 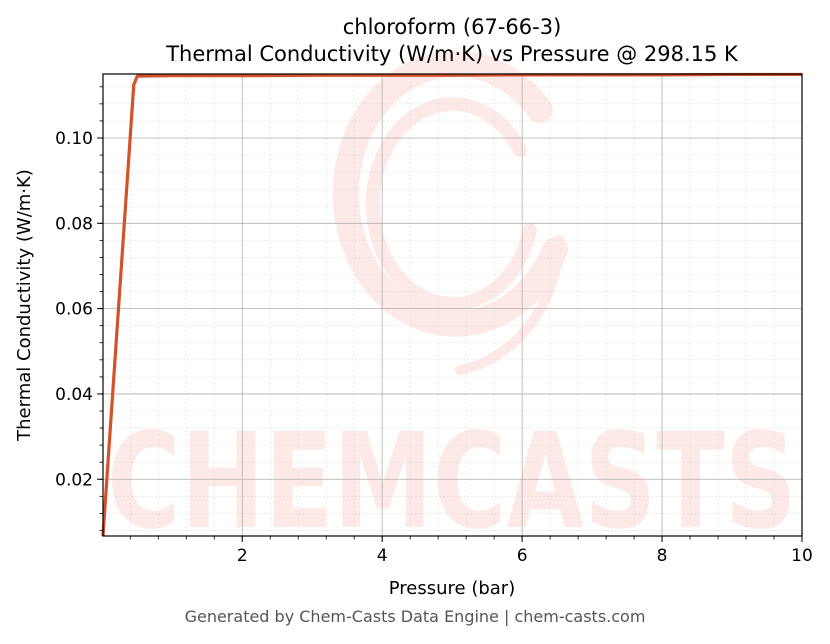 I want to click on y-tick-label: 0.10, so click(x=74, y=139).